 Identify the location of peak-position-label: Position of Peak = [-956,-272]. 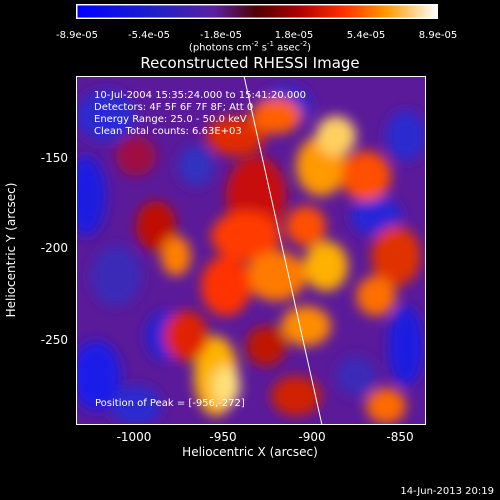
(170, 403).